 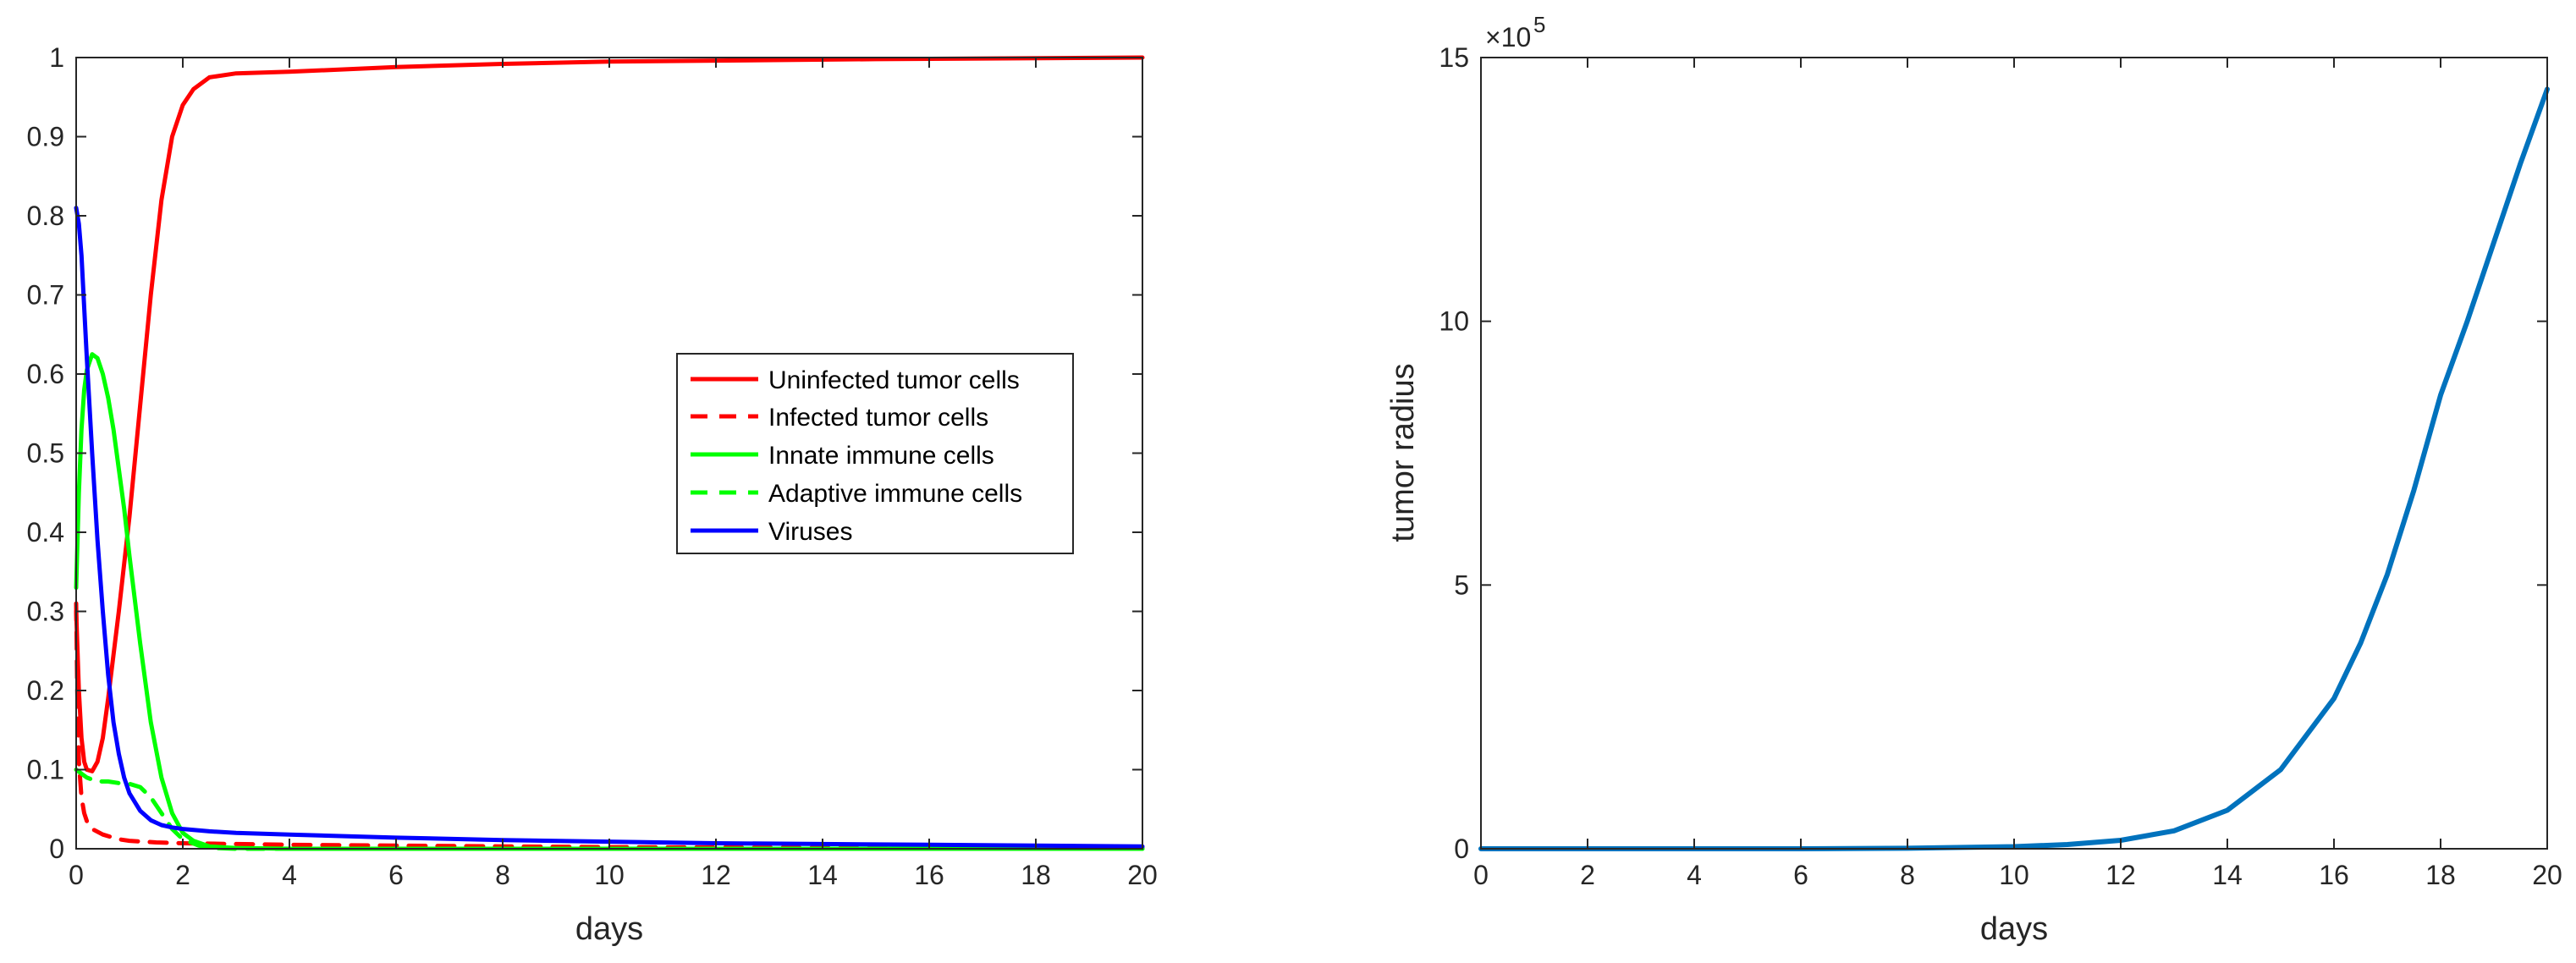 What do you see at coordinates (45, 295) in the screenshot?
I see `population-y-tick-label: 0.7` at bounding box center [45, 295].